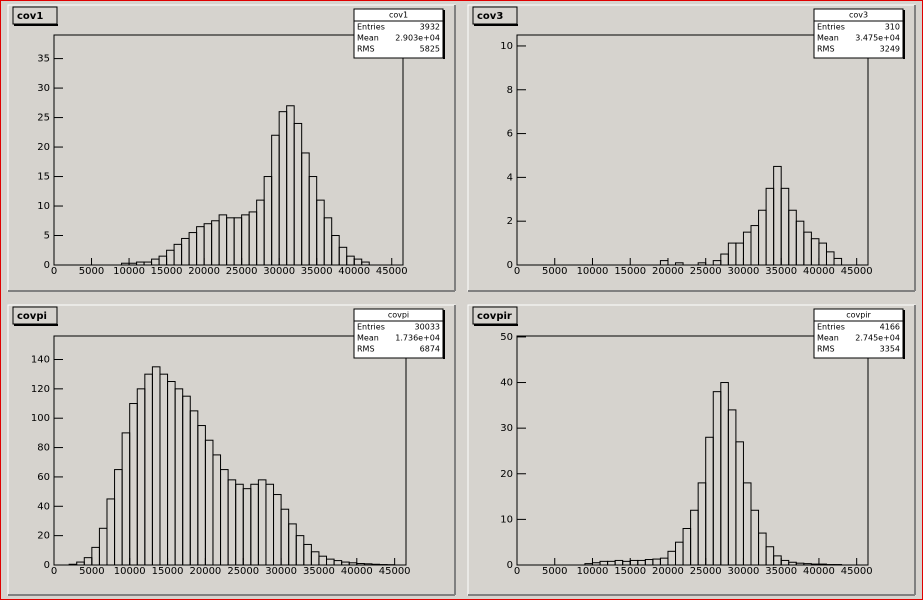 This screenshot has height=600, width=923. Describe the element at coordinates (43, 118) in the screenshot. I see `y-tick-label: 25` at that location.